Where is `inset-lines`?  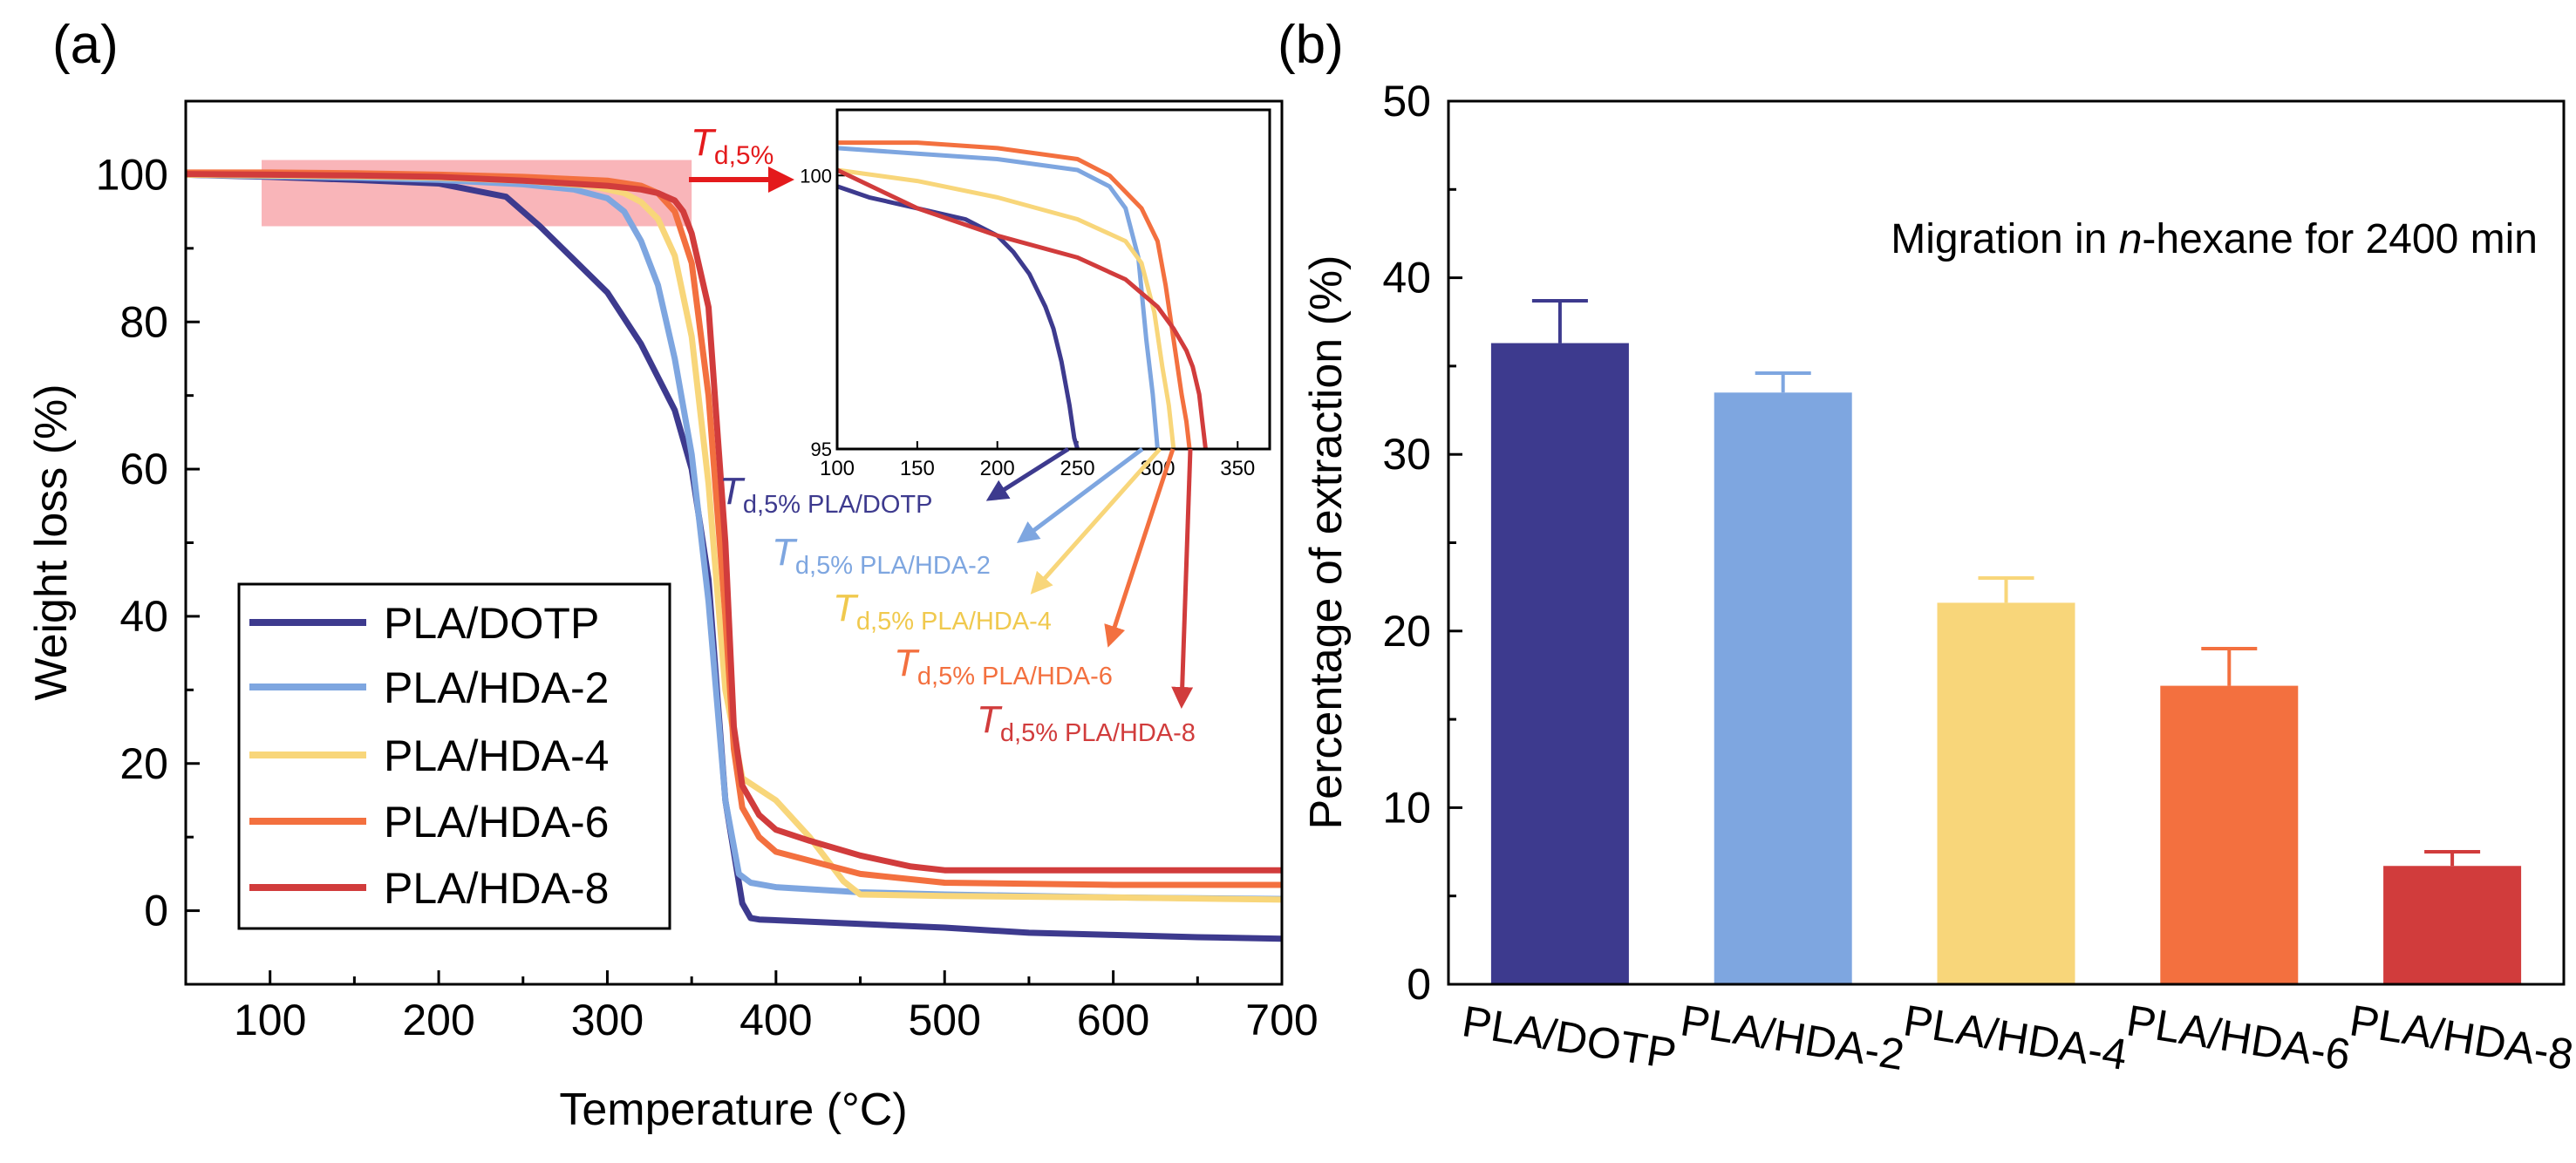
inset-lines is located at coordinates (1022, 295).